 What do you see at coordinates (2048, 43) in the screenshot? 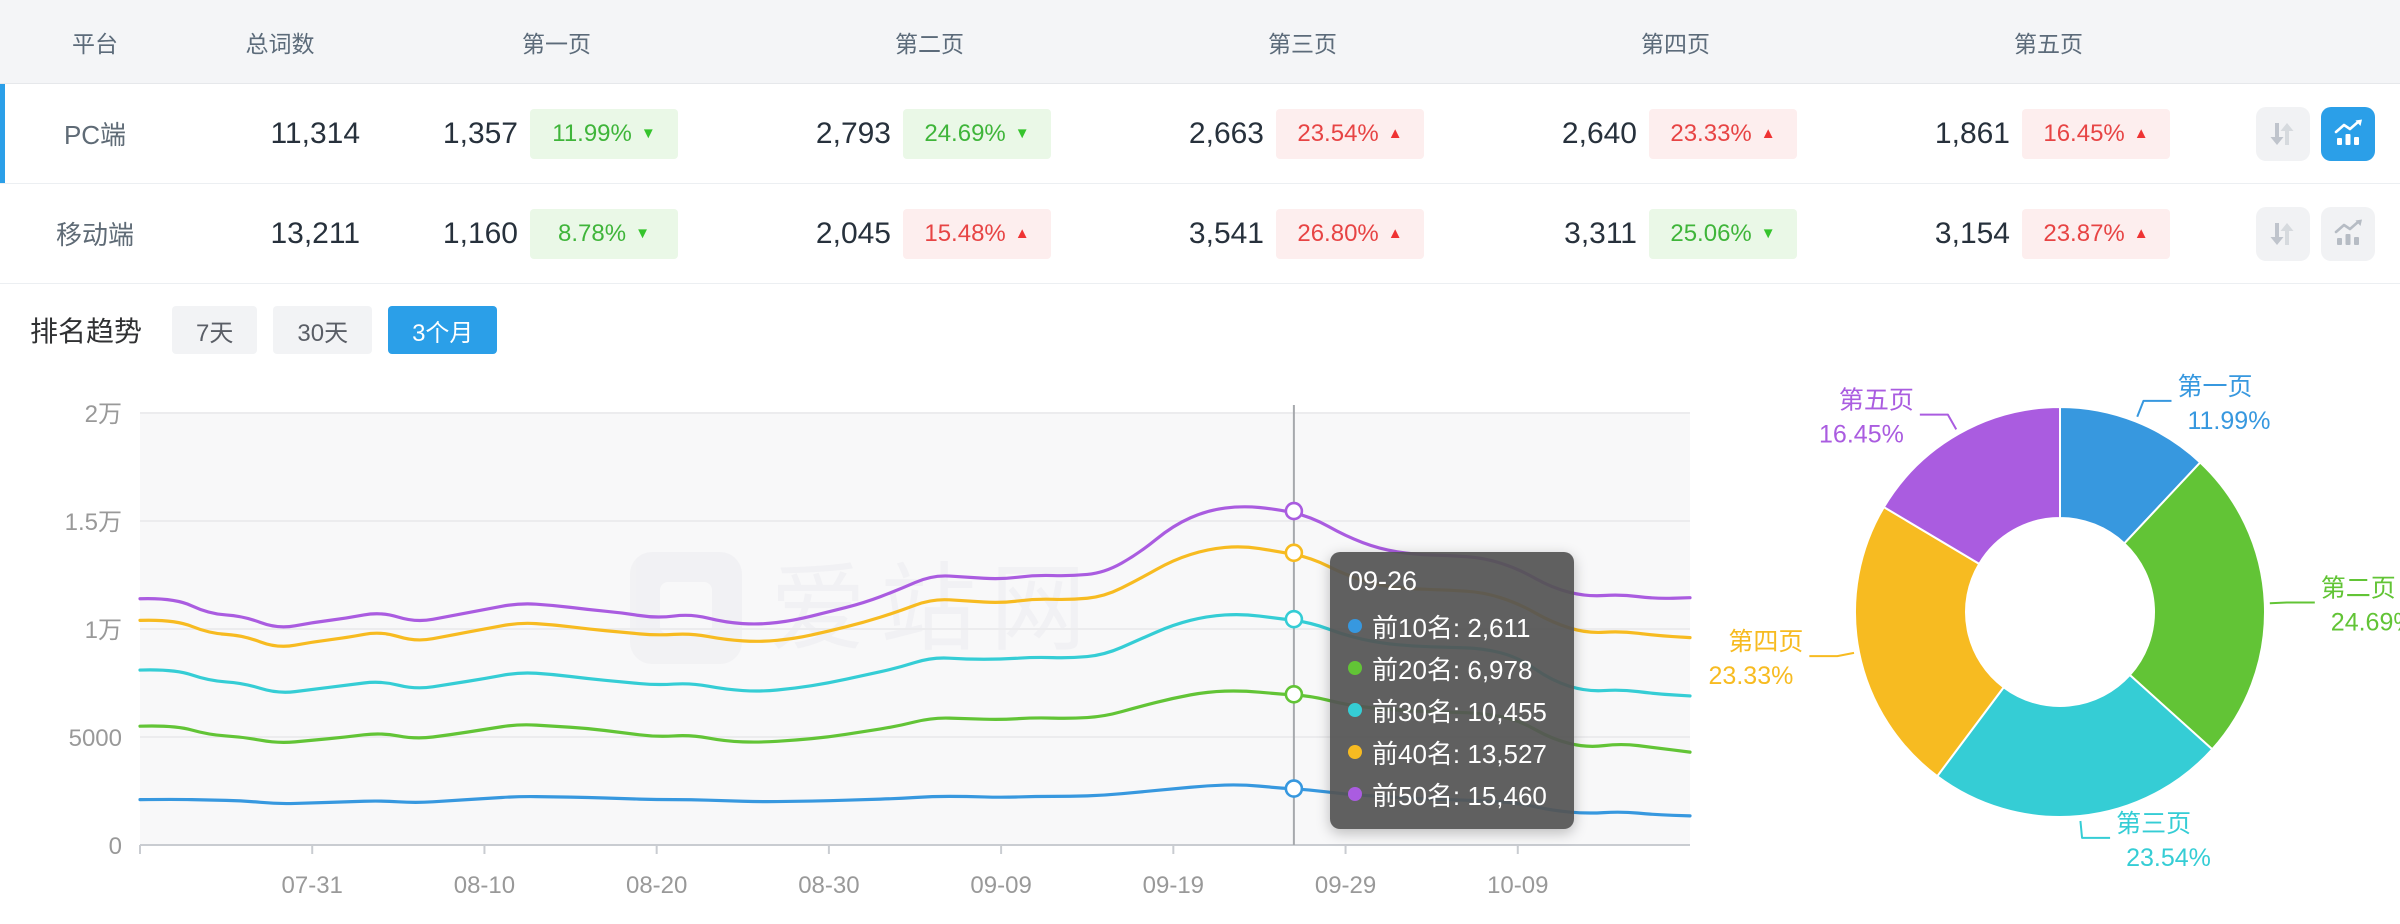
I see `header-page5: 第五页` at bounding box center [2048, 43].